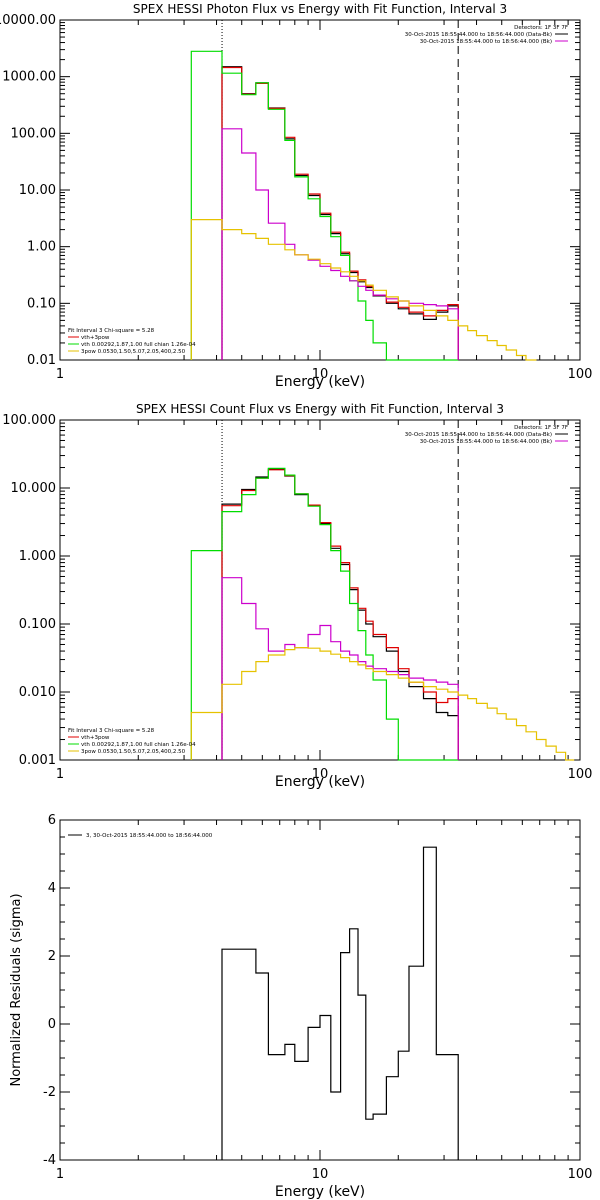  Describe the element at coordinates (541, 28) in the screenshot. I see `photon-header-text: Detectors: 1F 3F 7F` at that location.